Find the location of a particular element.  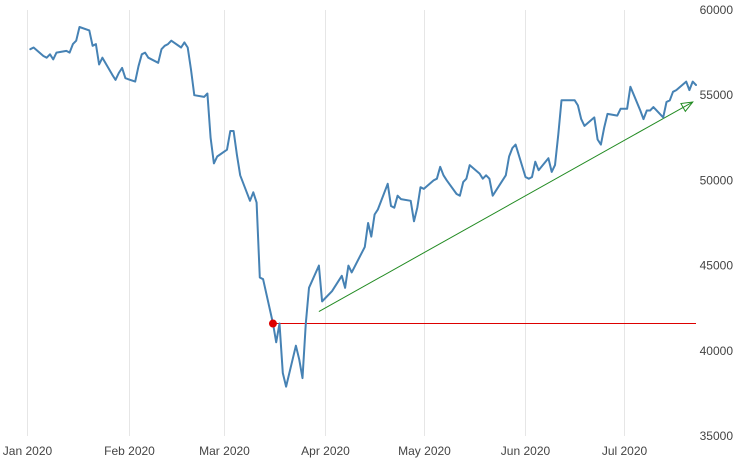

y-tick-label: 35000 is located at coordinates (717, 436).